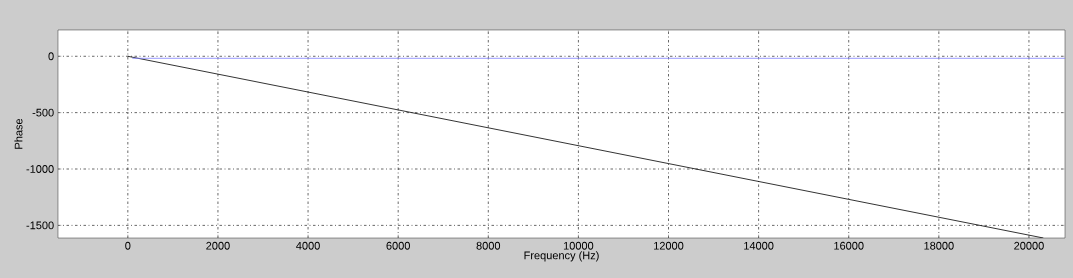  What do you see at coordinates (759, 245) in the screenshot?
I see `x-tick-label: 14000` at bounding box center [759, 245].